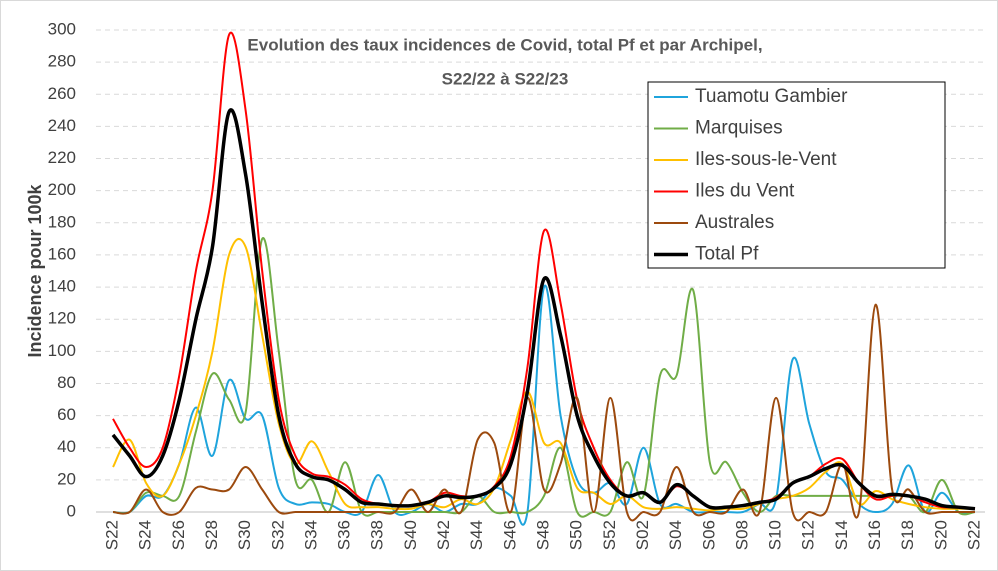  What do you see at coordinates (739, 128) in the screenshot?
I see `legend-label: Marquises` at bounding box center [739, 128].